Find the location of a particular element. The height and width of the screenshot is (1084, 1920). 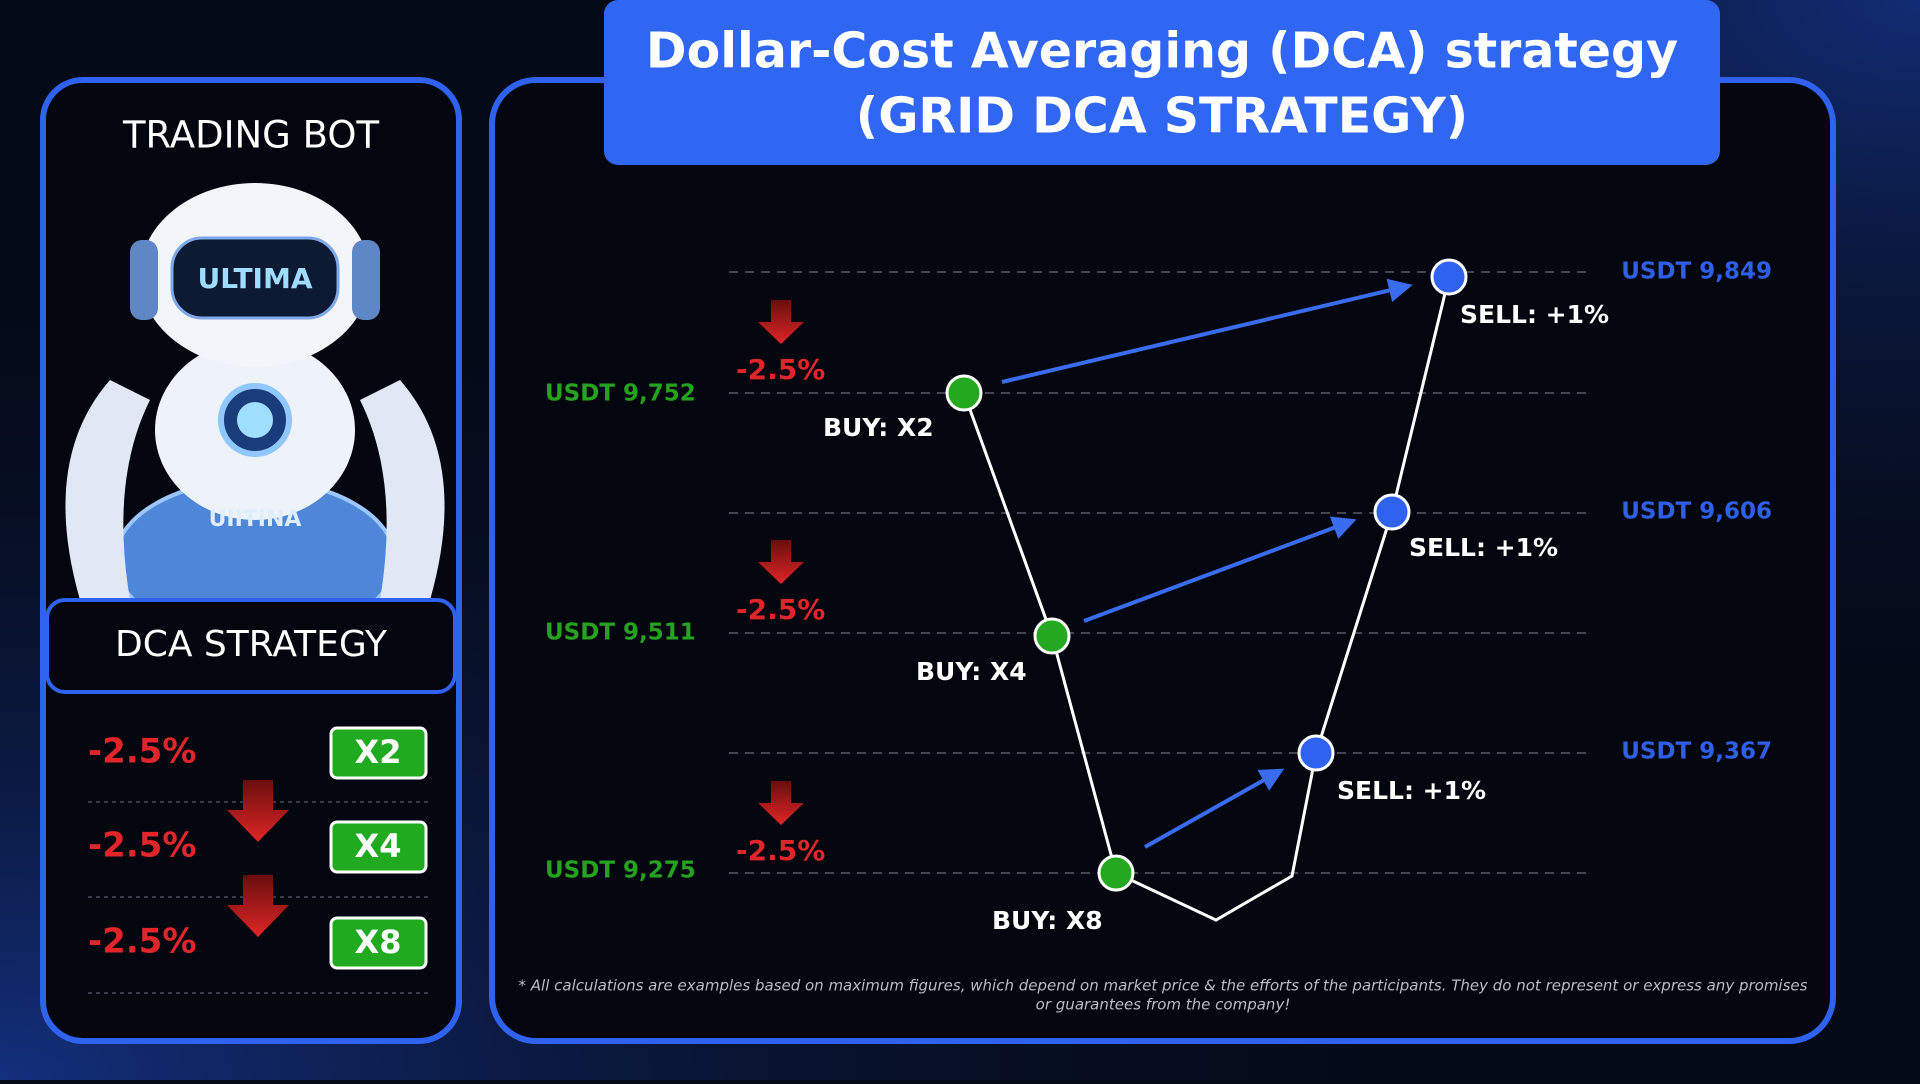

title: Dollar-Cost Averaging (DCA) strategy is located at coordinates (1162, 51).